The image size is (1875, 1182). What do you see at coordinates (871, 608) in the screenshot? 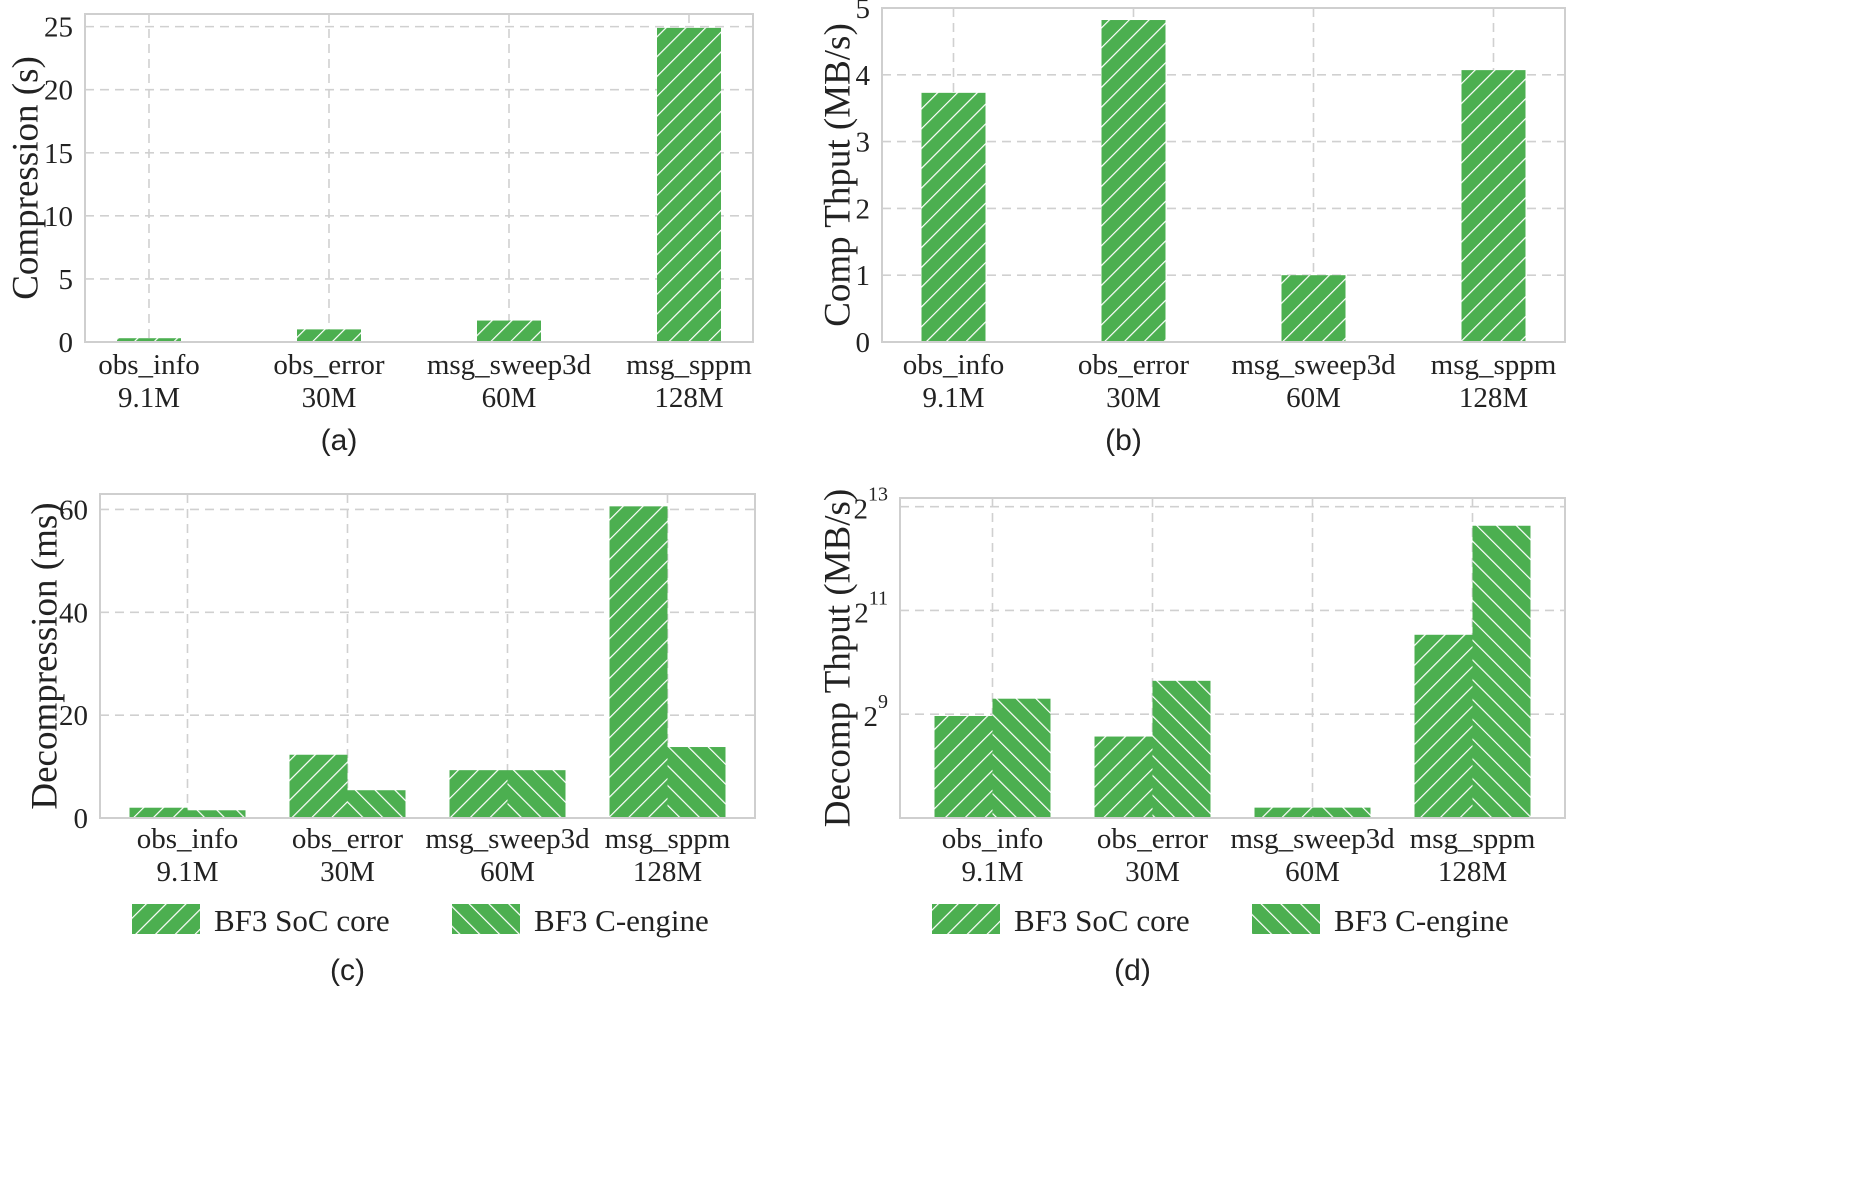
I see `y-tick-label: 211` at bounding box center [871, 608].